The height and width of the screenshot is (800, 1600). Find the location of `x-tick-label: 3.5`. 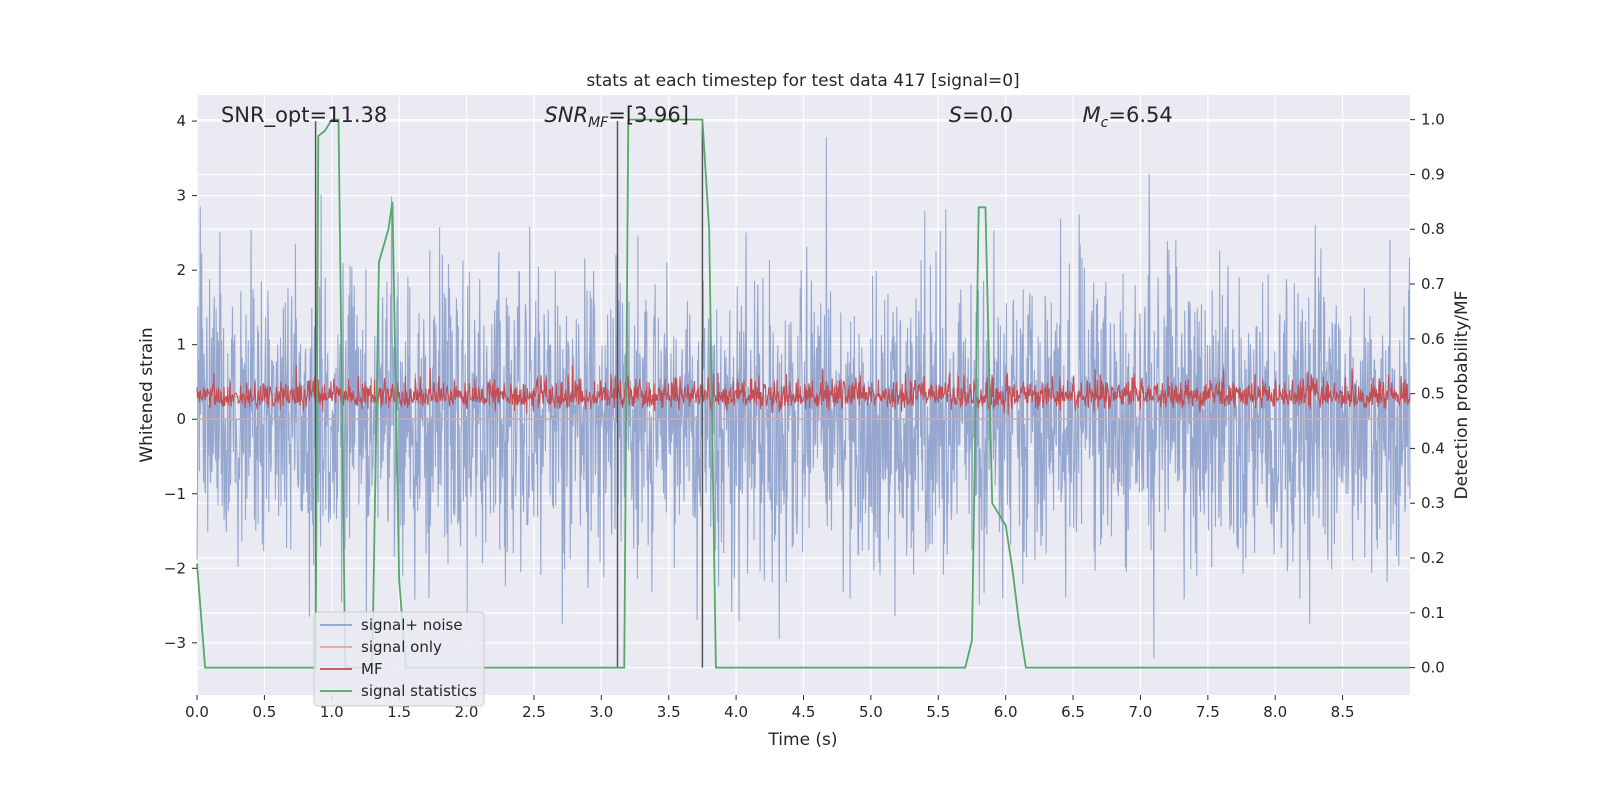

x-tick-label: 3.5 is located at coordinates (669, 712).